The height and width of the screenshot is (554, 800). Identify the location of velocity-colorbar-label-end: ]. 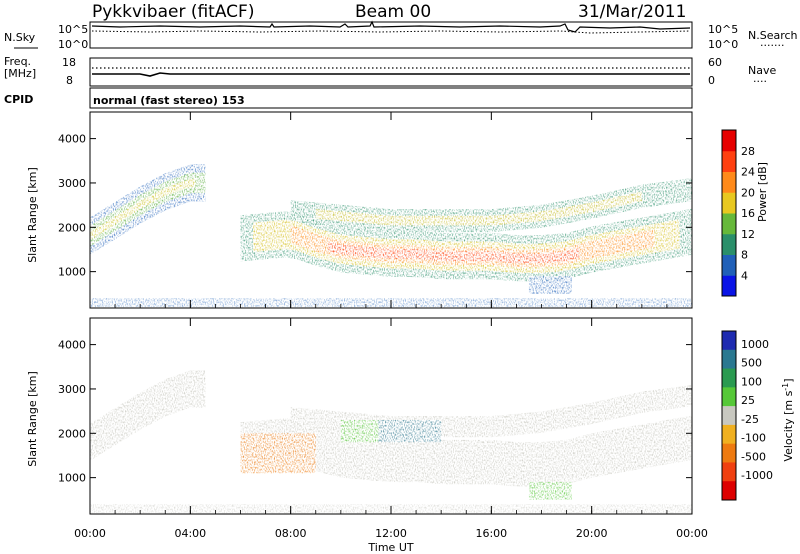
(788, 380).